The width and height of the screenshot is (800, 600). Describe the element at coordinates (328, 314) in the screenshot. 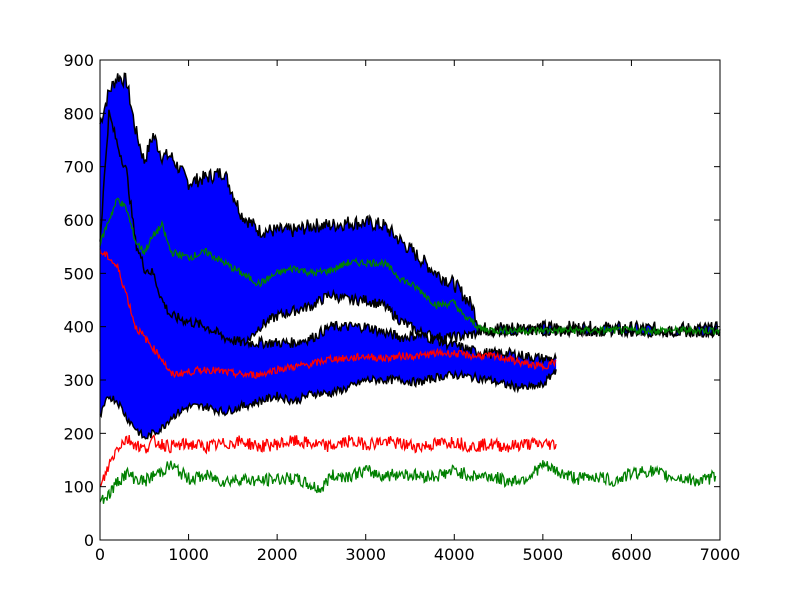

I see `red-mean-line` at that location.